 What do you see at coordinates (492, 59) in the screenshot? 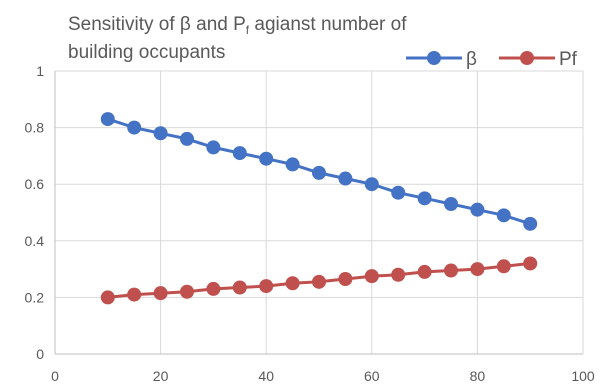
I see `legend: β Pf` at bounding box center [492, 59].